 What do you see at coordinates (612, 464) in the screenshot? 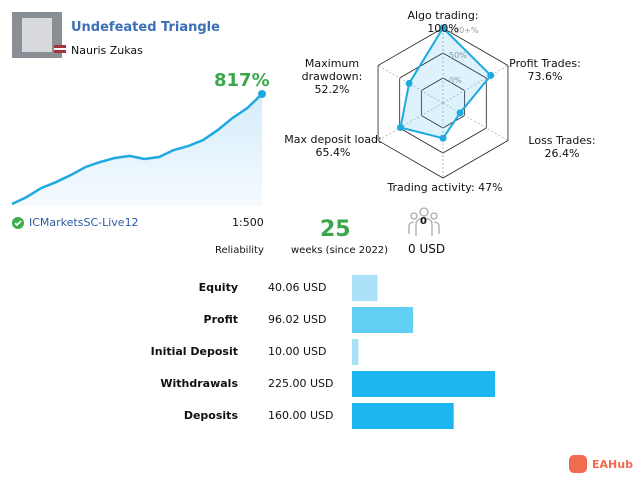
I see `watermark: EAHub` at bounding box center [612, 464].